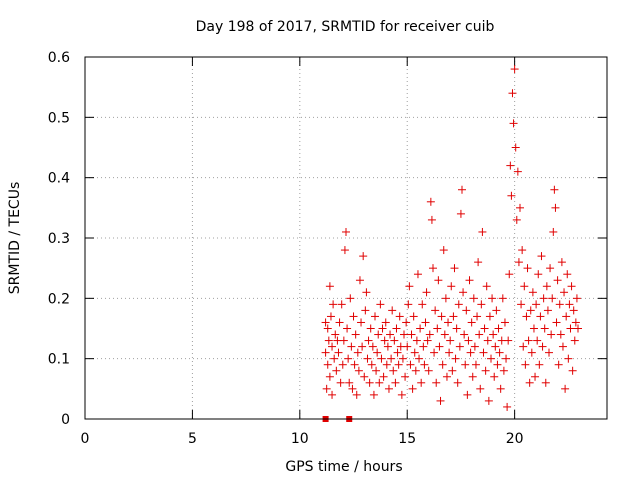 The width and height of the screenshot is (640, 480). What do you see at coordinates (515, 439) in the screenshot?
I see `x-tick-label: 20` at bounding box center [515, 439].